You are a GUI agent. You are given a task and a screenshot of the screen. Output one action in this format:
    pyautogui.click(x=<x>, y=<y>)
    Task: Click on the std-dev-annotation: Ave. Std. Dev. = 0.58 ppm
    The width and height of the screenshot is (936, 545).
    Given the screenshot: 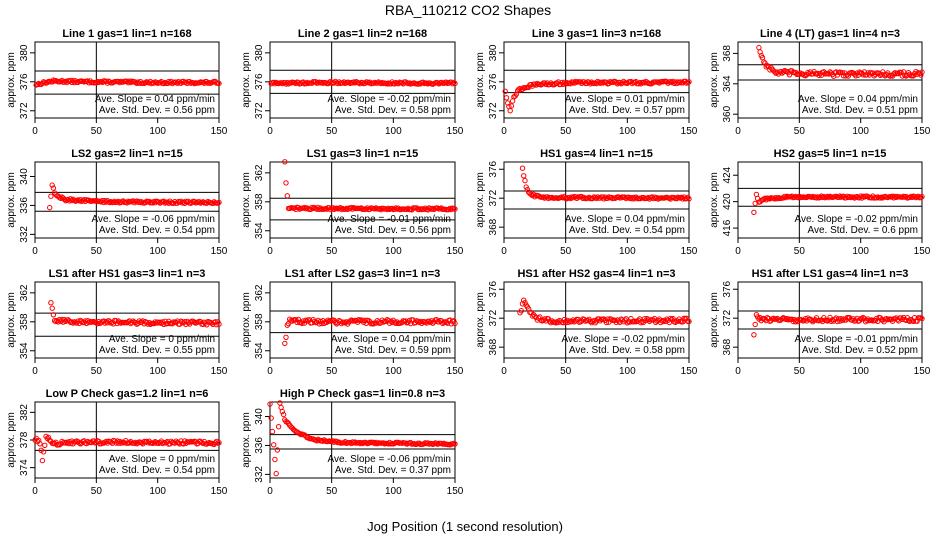 What is the action you would take?
    pyautogui.click(x=627, y=350)
    